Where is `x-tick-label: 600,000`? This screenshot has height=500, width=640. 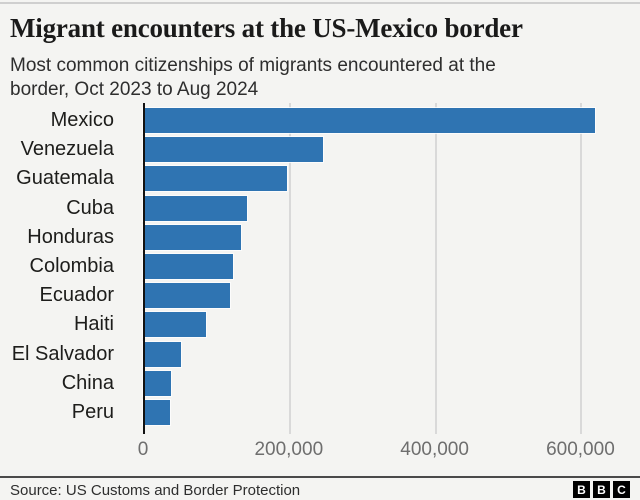 x-tick-label: 600,000 is located at coordinates (580, 449).